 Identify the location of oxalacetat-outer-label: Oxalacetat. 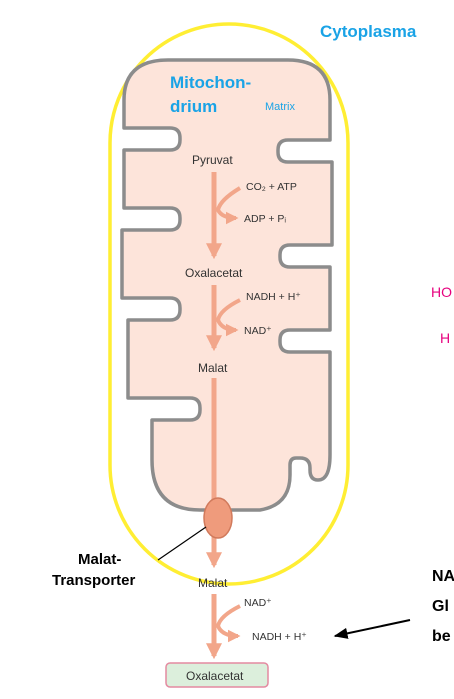
(215, 676).